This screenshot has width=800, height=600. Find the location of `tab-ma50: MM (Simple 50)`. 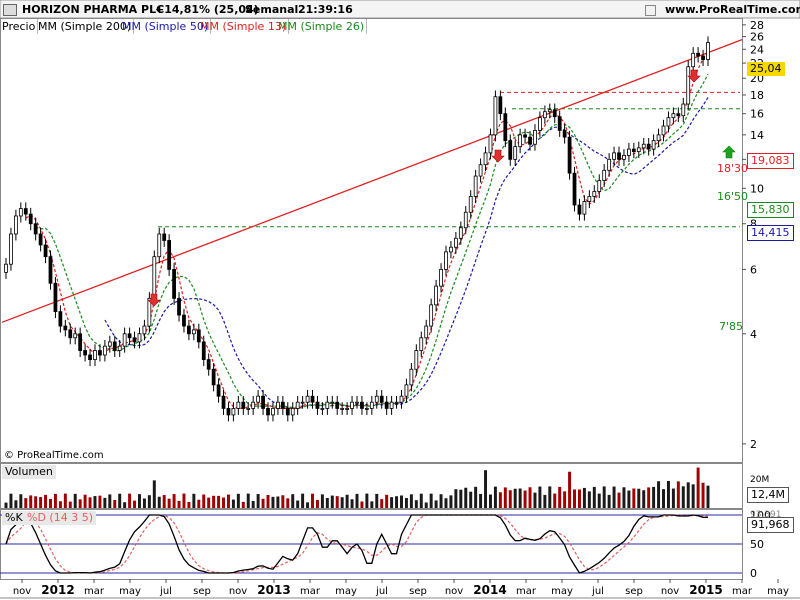

tab-ma50: MM (Simple 50) is located at coordinates (166, 26).